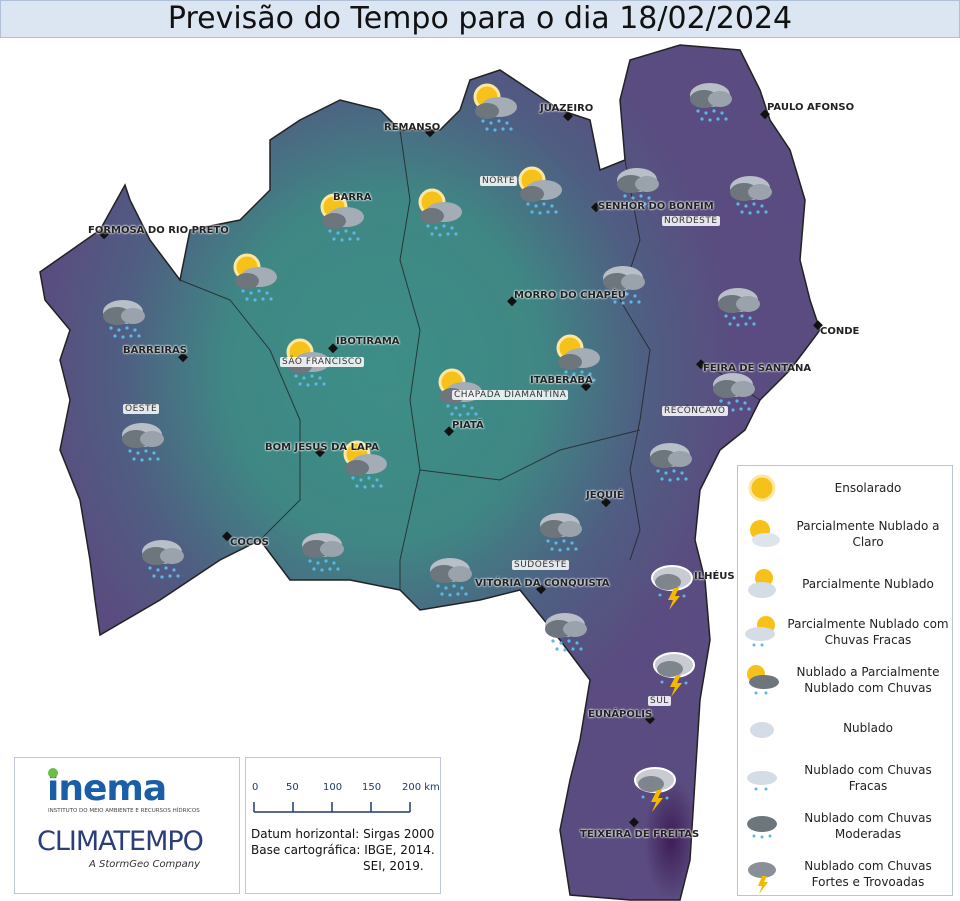 Image resolution: width=960 pixels, height=901 pixels. What do you see at coordinates (845, 728) in the screenshot?
I see `legend-item: Nublado` at bounding box center [845, 728].